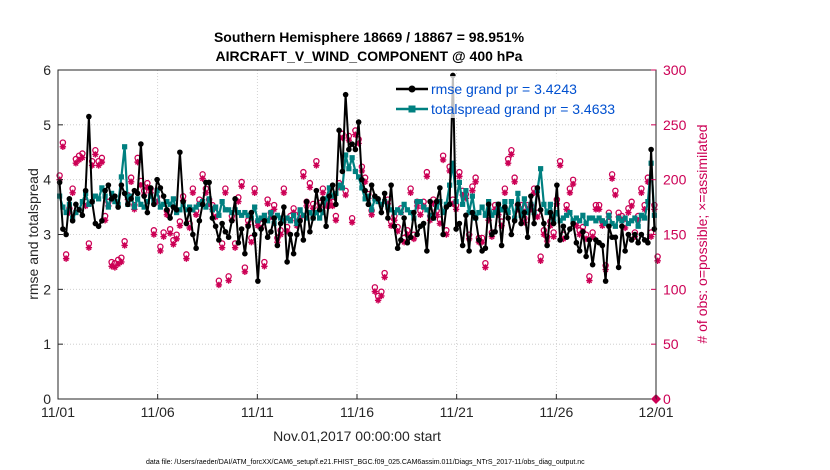 The height and width of the screenshot is (470, 830). Describe the element at coordinates (257, 412) in the screenshot. I see `x-tick-label: 11/11` at that location.